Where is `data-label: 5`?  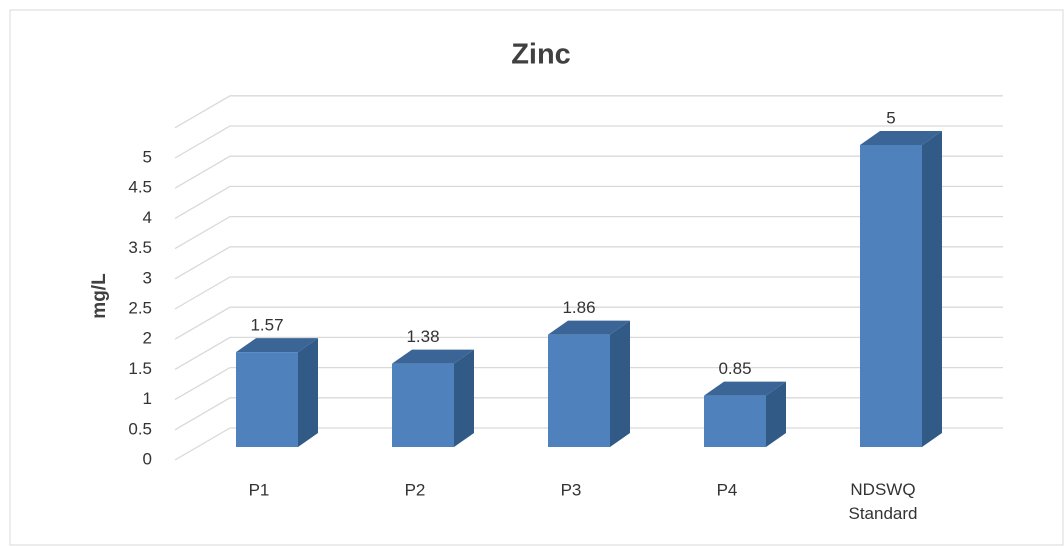 data-label: 5 is located at coordinates (890, 117).